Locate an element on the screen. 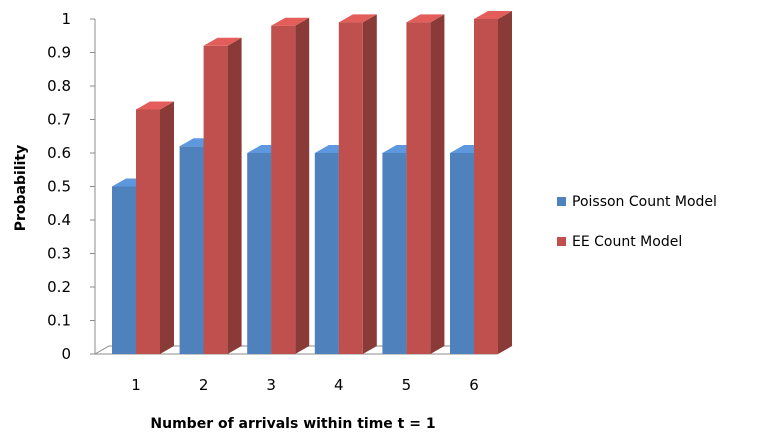  y-tick-label: 0 is located at coordinates (66, 354).